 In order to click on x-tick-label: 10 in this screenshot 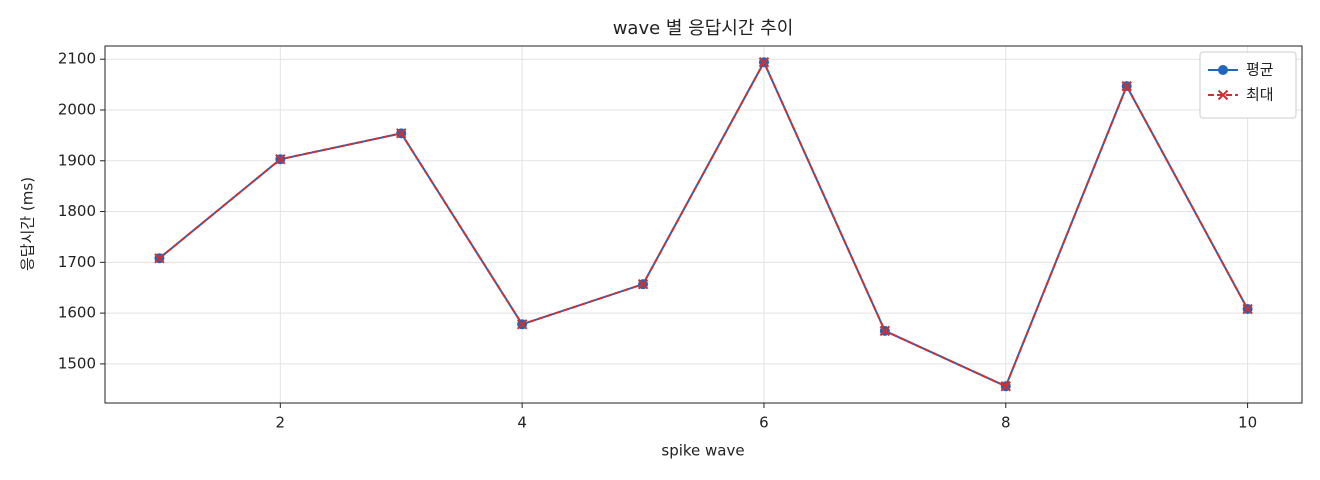, I will do `click(1247, 423)`.